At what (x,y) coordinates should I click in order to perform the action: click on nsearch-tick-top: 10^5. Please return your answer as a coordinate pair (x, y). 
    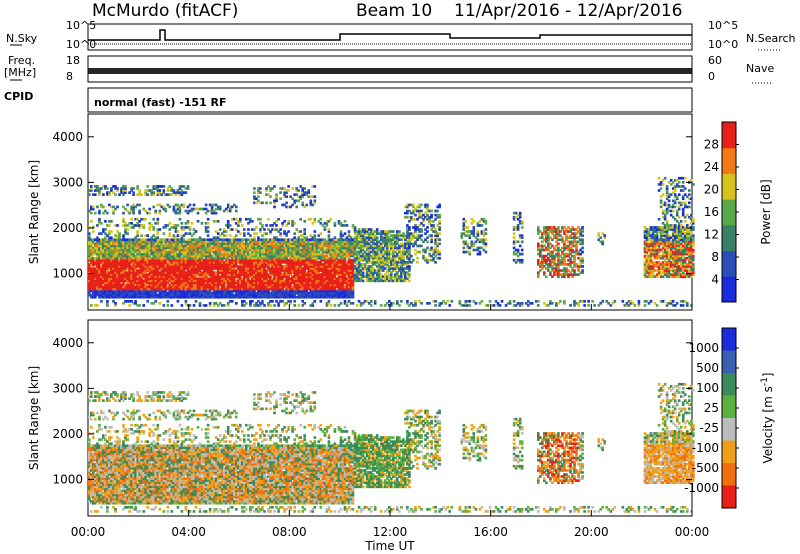
    Looking at the image, I should click on (723, 25).